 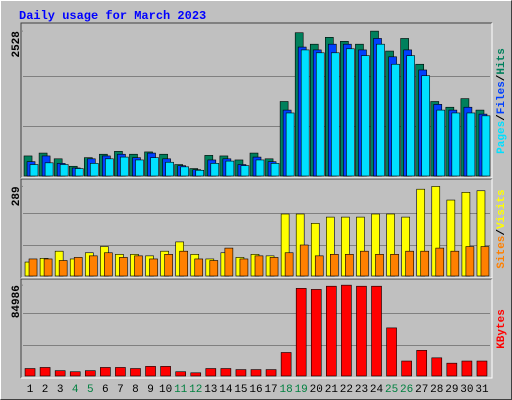 I want to click on x-tick-label: 12, so click(x=195, y=390).